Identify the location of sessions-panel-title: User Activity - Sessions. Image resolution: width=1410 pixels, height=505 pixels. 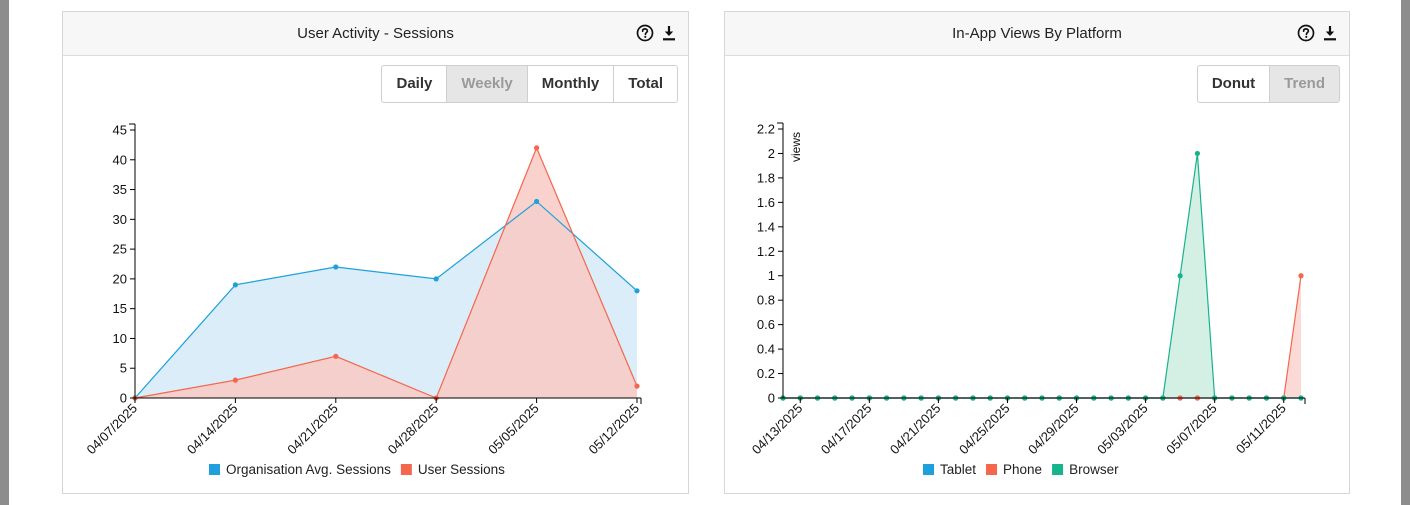
(375, 33).